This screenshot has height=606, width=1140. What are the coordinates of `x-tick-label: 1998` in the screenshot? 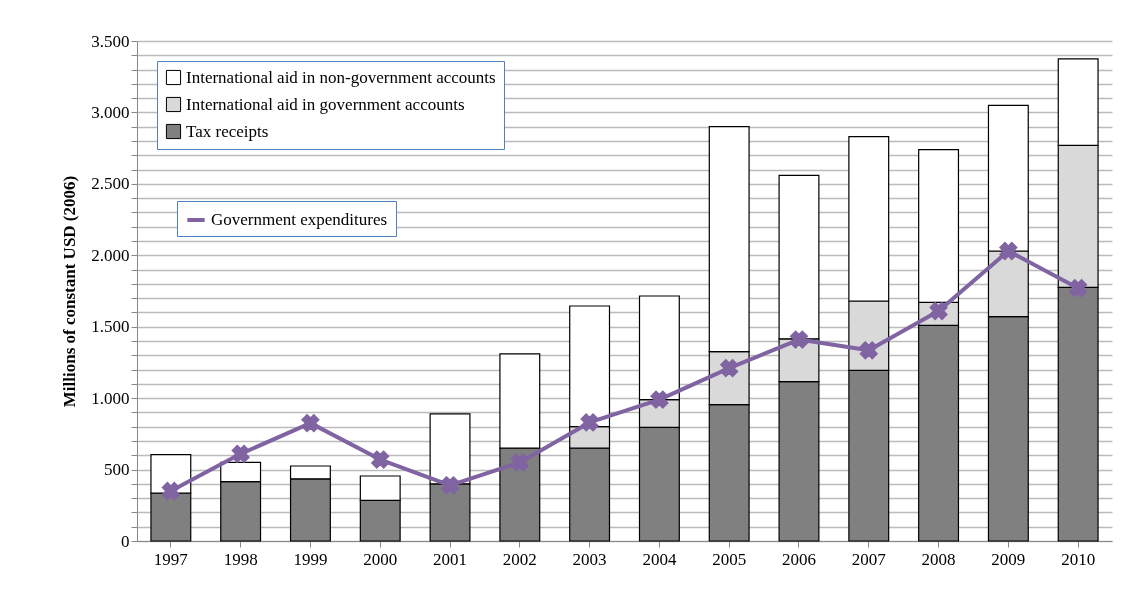 It's located at (240, 559).